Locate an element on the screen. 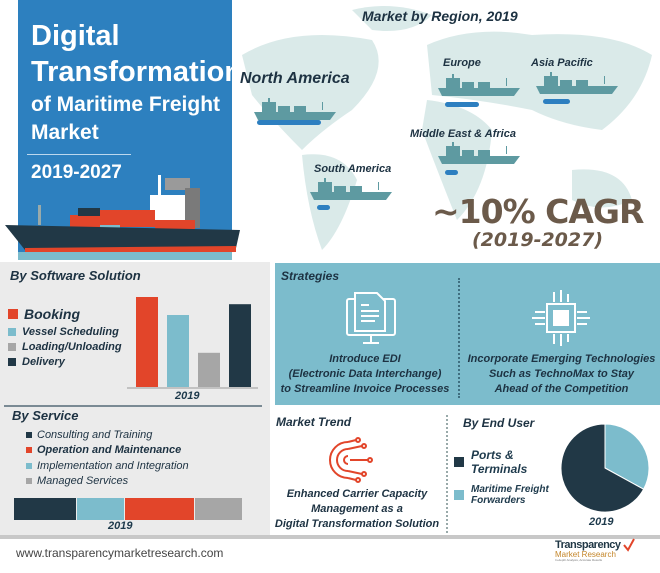 This screenshot has width=660, height=573. chip-icon is located at coordinates (561, 318).